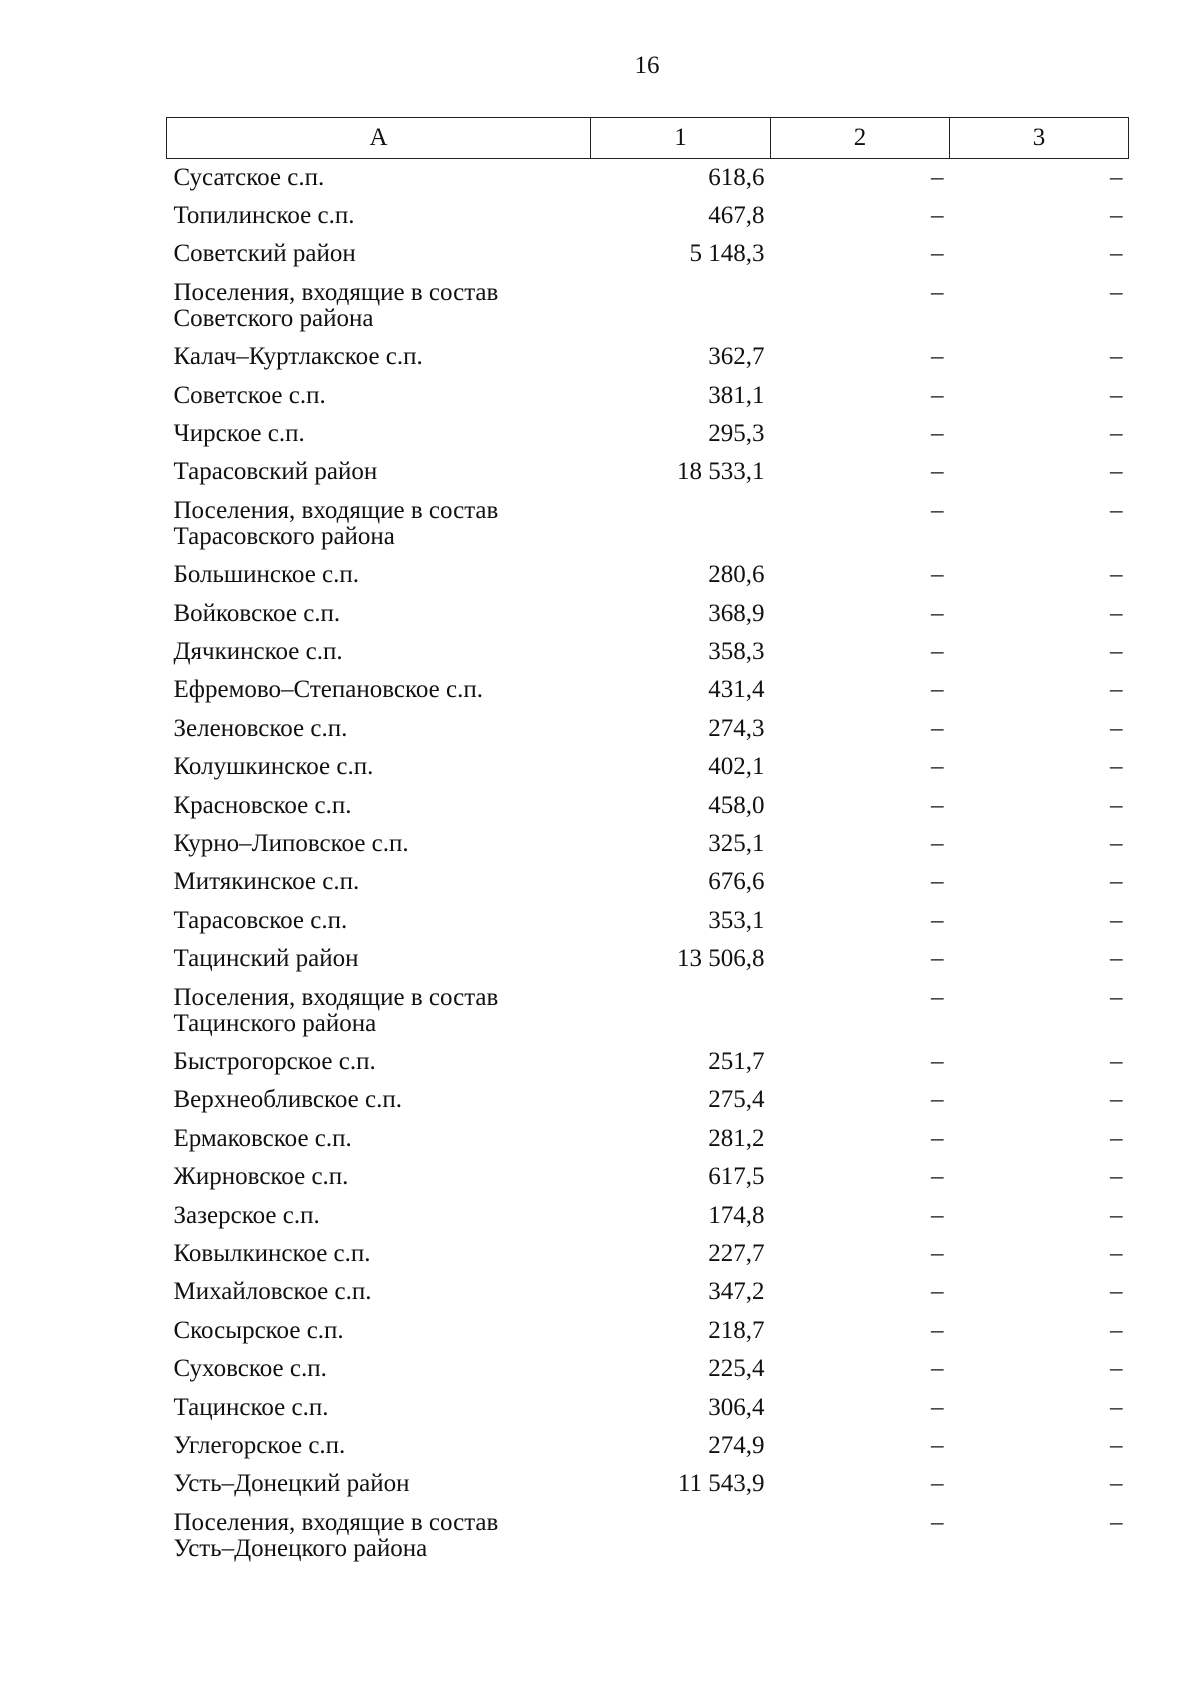 The image size is (1200, 1698). What do you see at coordinates (262, 1138) in the screenshot?
I see `row-name: Ермаковское с.п.` at bounding box center [262, 1138].